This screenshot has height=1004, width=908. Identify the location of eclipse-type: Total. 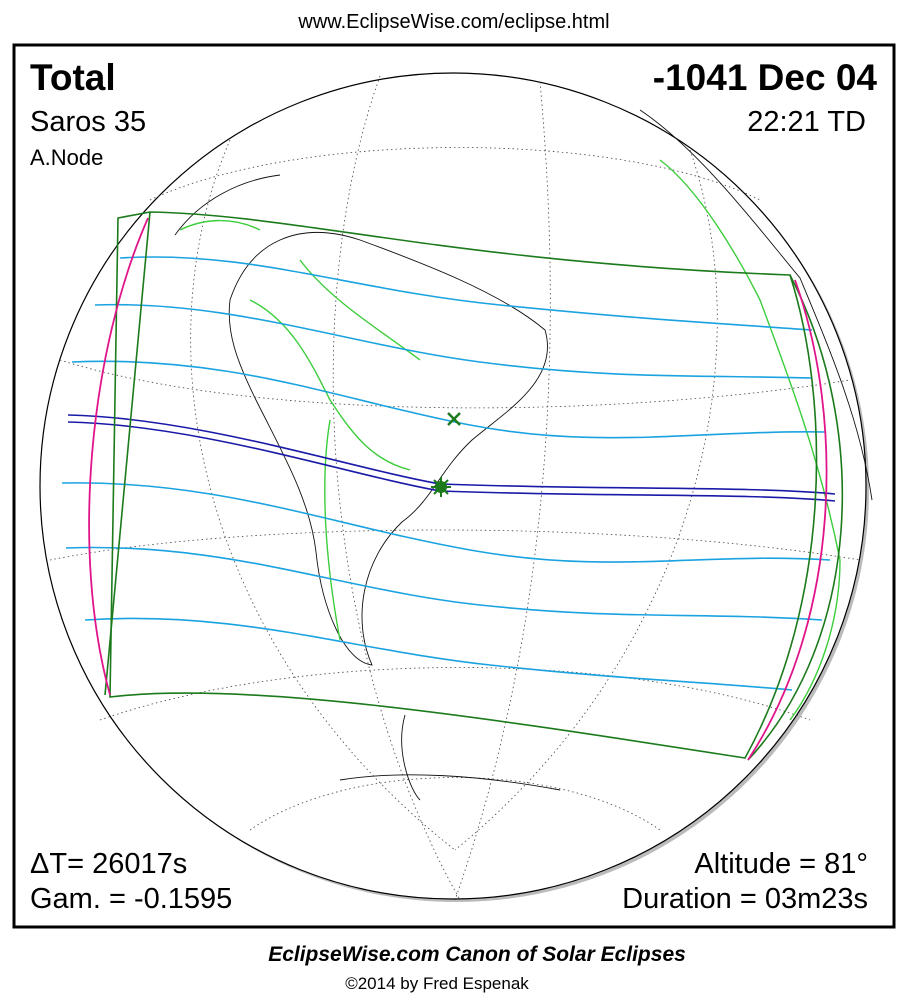
(73, 77).